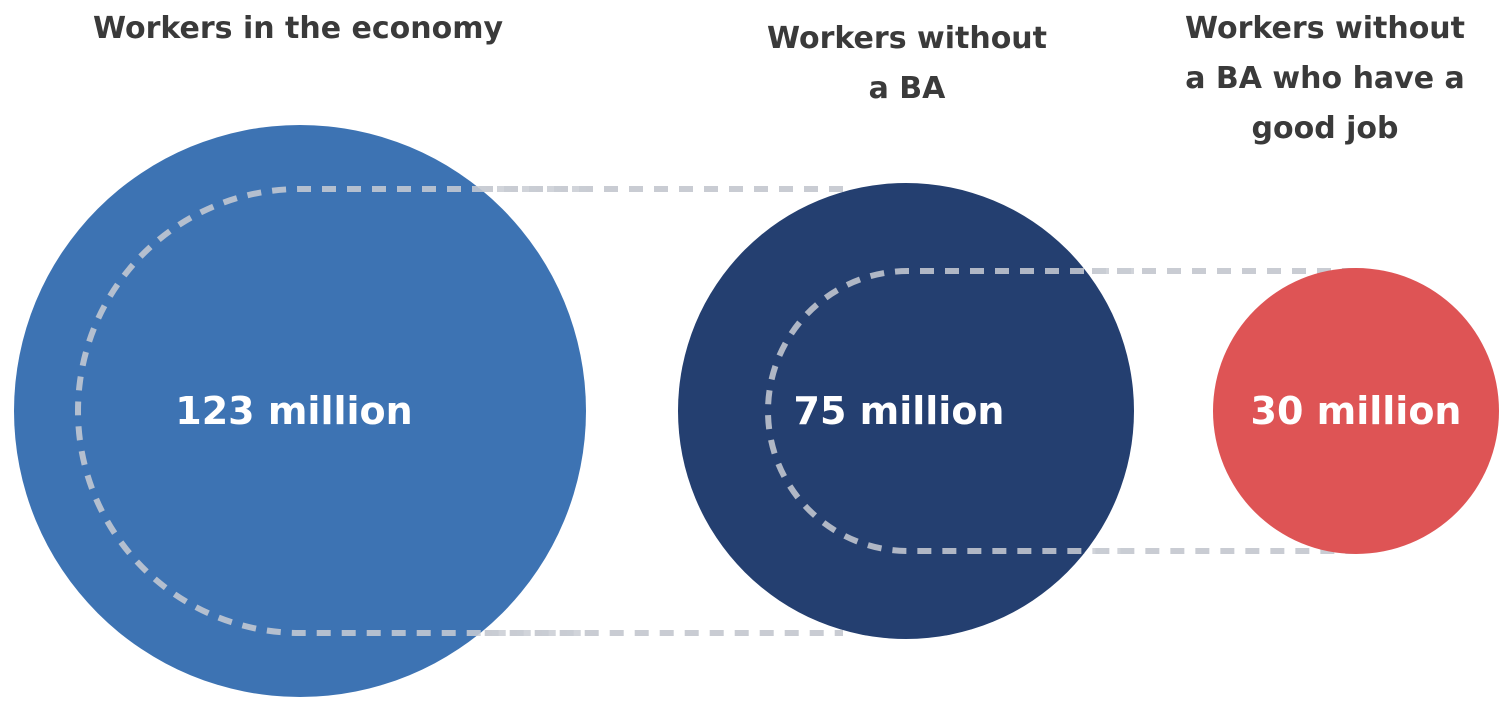 The height and width of the screenshot is (703, 1500). Describe the element at coordinates (907, 88) in the screenshot. I see `heading-line: a BA` at that location.